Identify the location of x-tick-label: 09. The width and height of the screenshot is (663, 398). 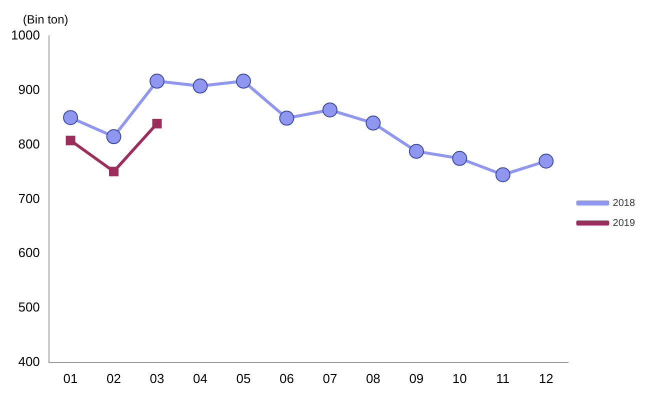
(416, 378).